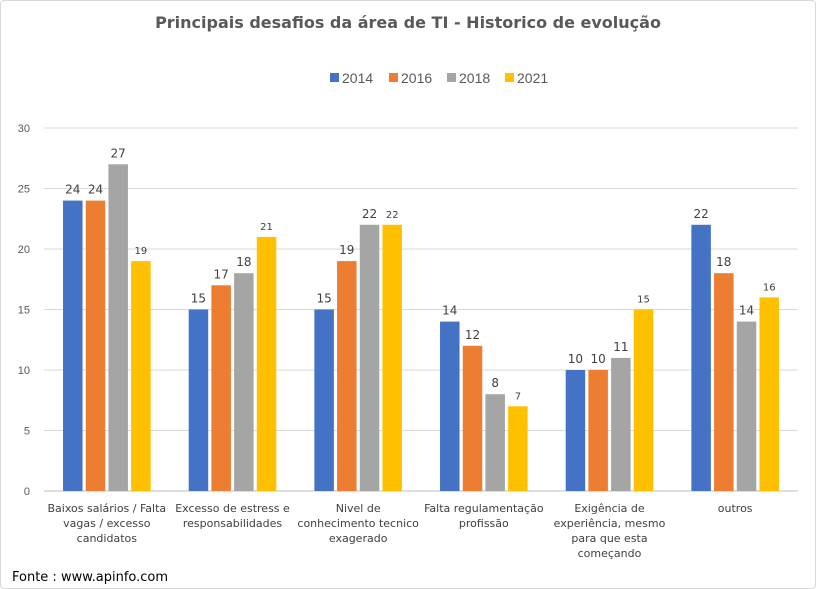 The width and height of the screenshot is (816, 589). What do you see at coordinates (620, 347) in the screenshot?
I see `data-label-2018: 11` at bounding box center [620, 347].